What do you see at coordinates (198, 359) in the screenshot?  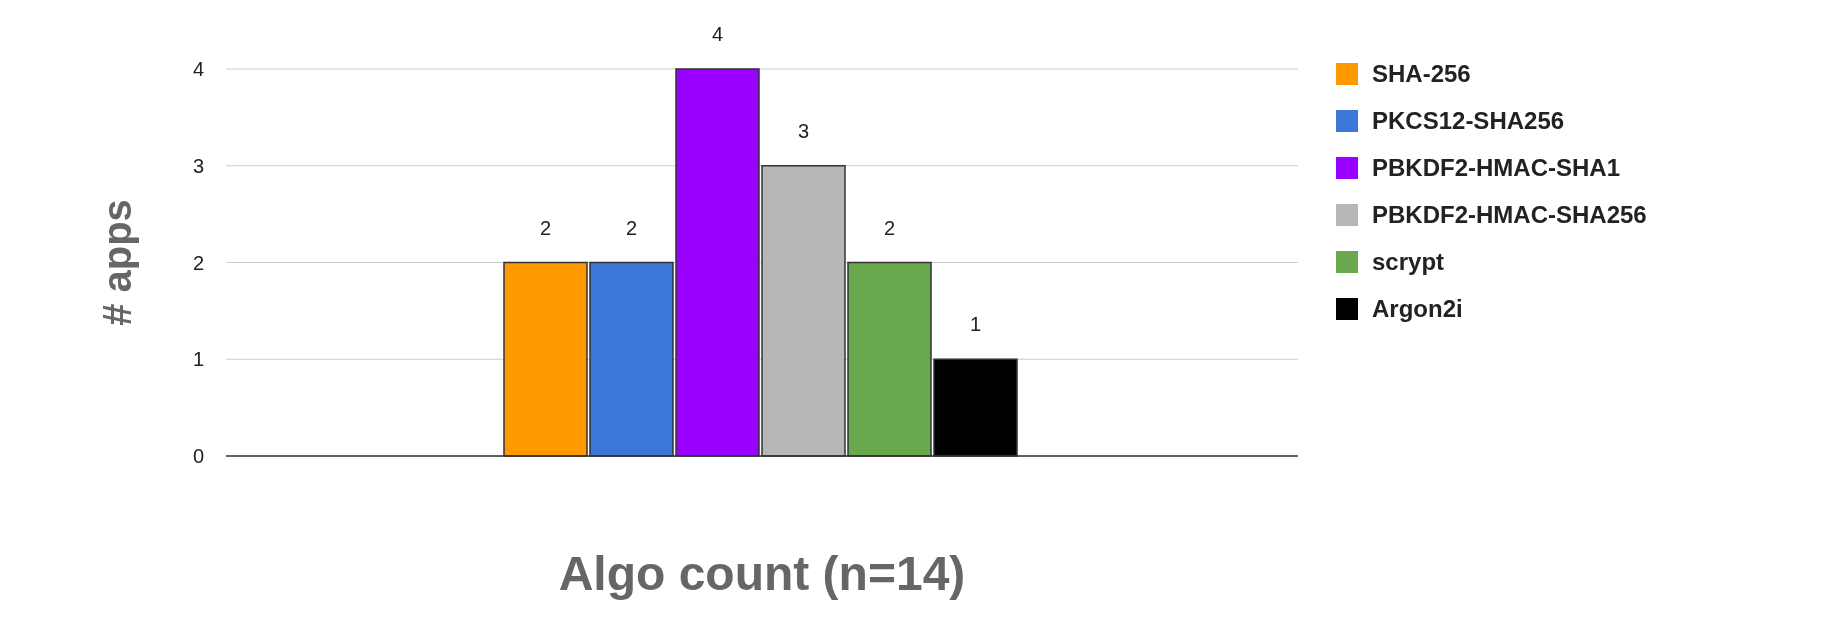 I see `y-tick-label: 1` at bounding box center [198, 359].